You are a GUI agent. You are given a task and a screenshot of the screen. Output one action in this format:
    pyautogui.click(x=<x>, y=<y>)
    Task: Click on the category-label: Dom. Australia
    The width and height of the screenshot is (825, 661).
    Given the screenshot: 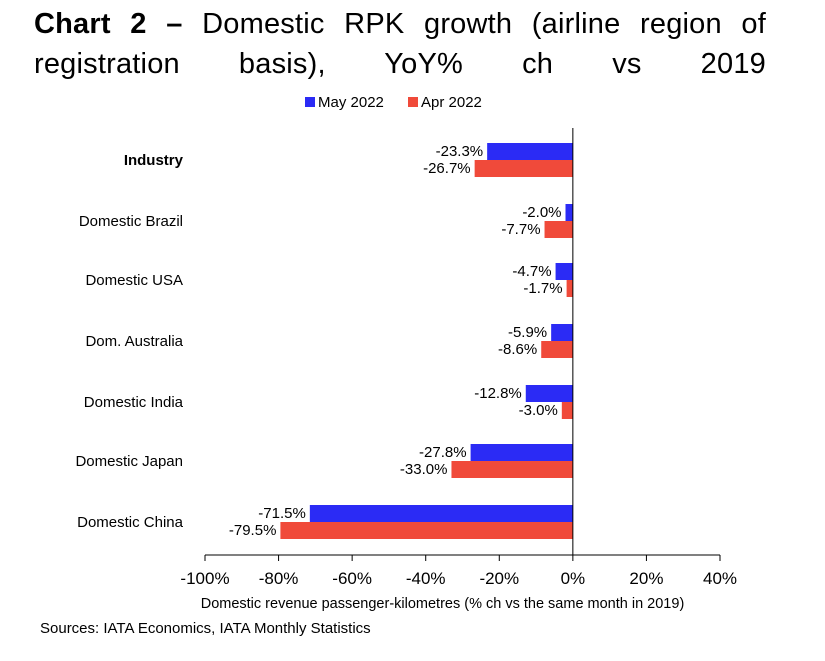 What is the action you would take?
    pyautogui.click(x=134, y=341)
    